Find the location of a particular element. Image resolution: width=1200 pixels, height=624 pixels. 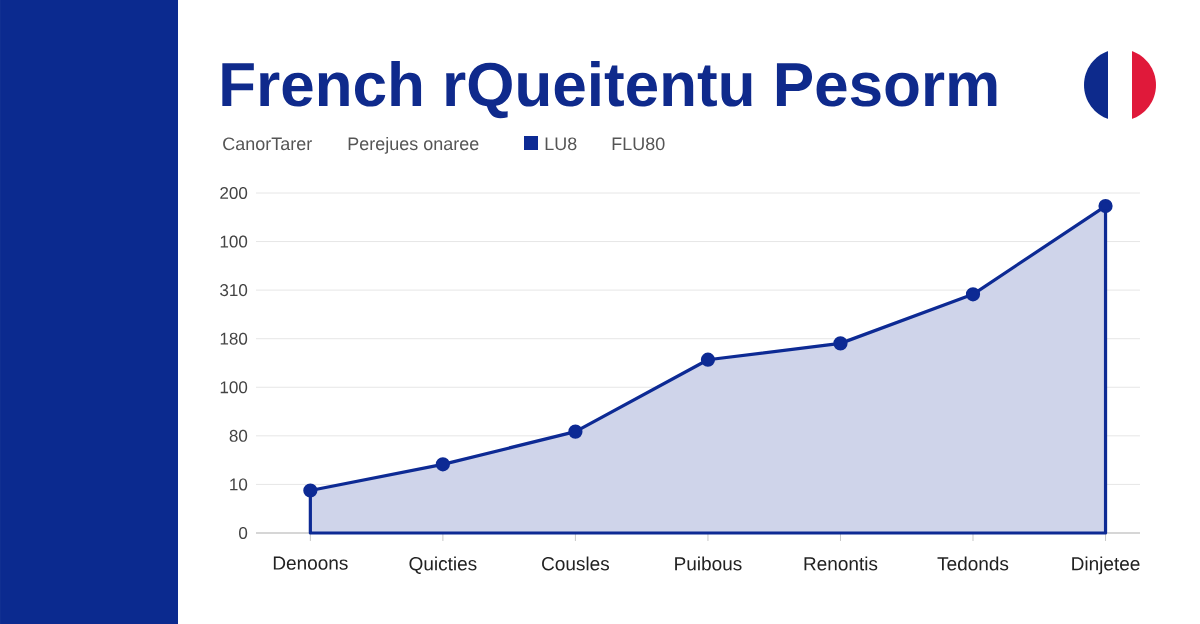

text: 10 is located at coordinates (239, 484).